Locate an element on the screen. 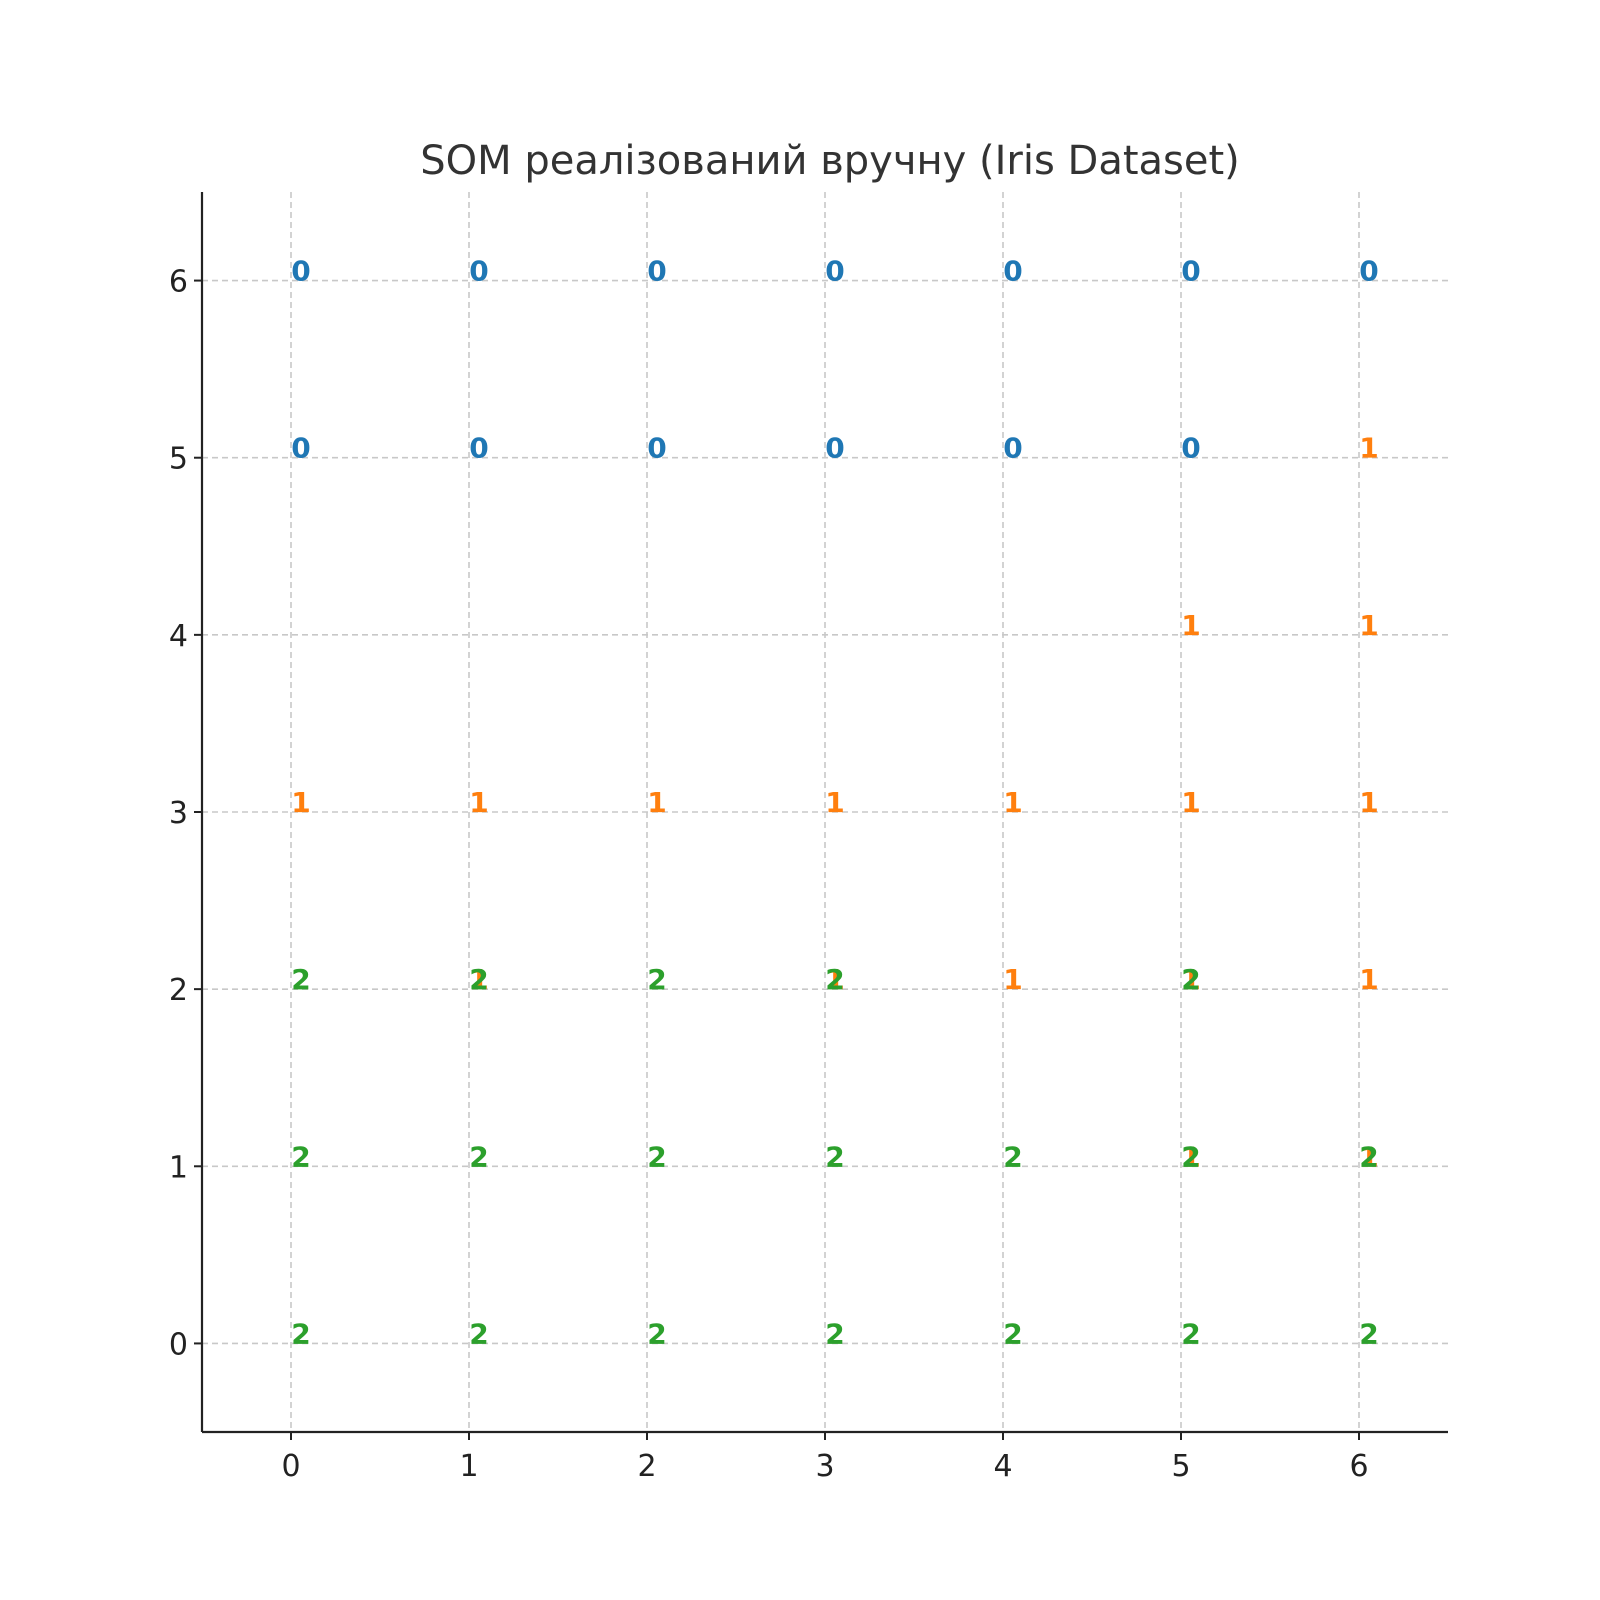 The height and width of the screenshot is (1600, 1600). x-tick-label: 2 is located at coordinates (646, 1466).